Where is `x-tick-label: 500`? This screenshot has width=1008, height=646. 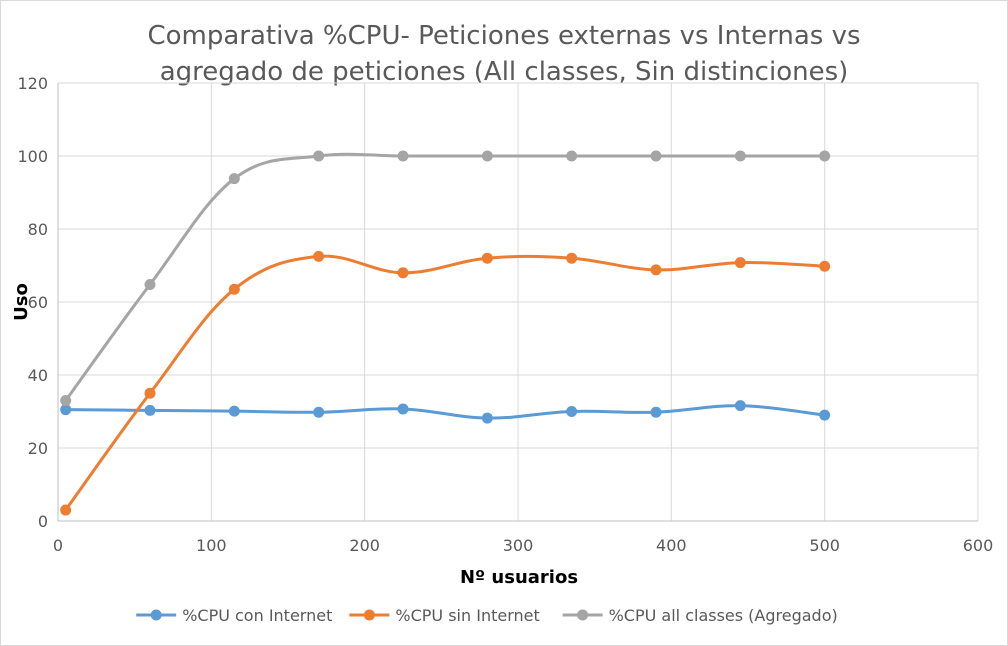 x-tick-label: 500 is located at coordinates (824, 545).